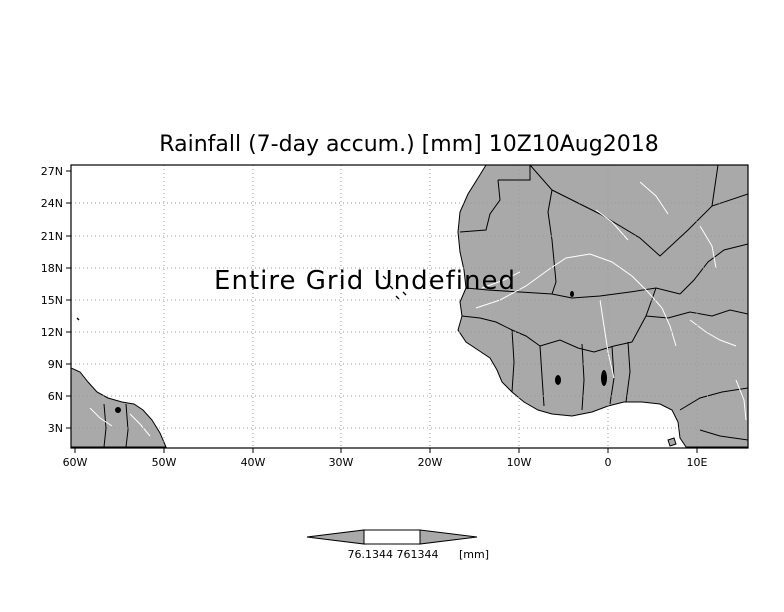 The height and width of the screenshot is (612, 784). Describe the element at coordinates (341, 462) in the screenshot. I see `lon-label-30w: 30W` at that location.